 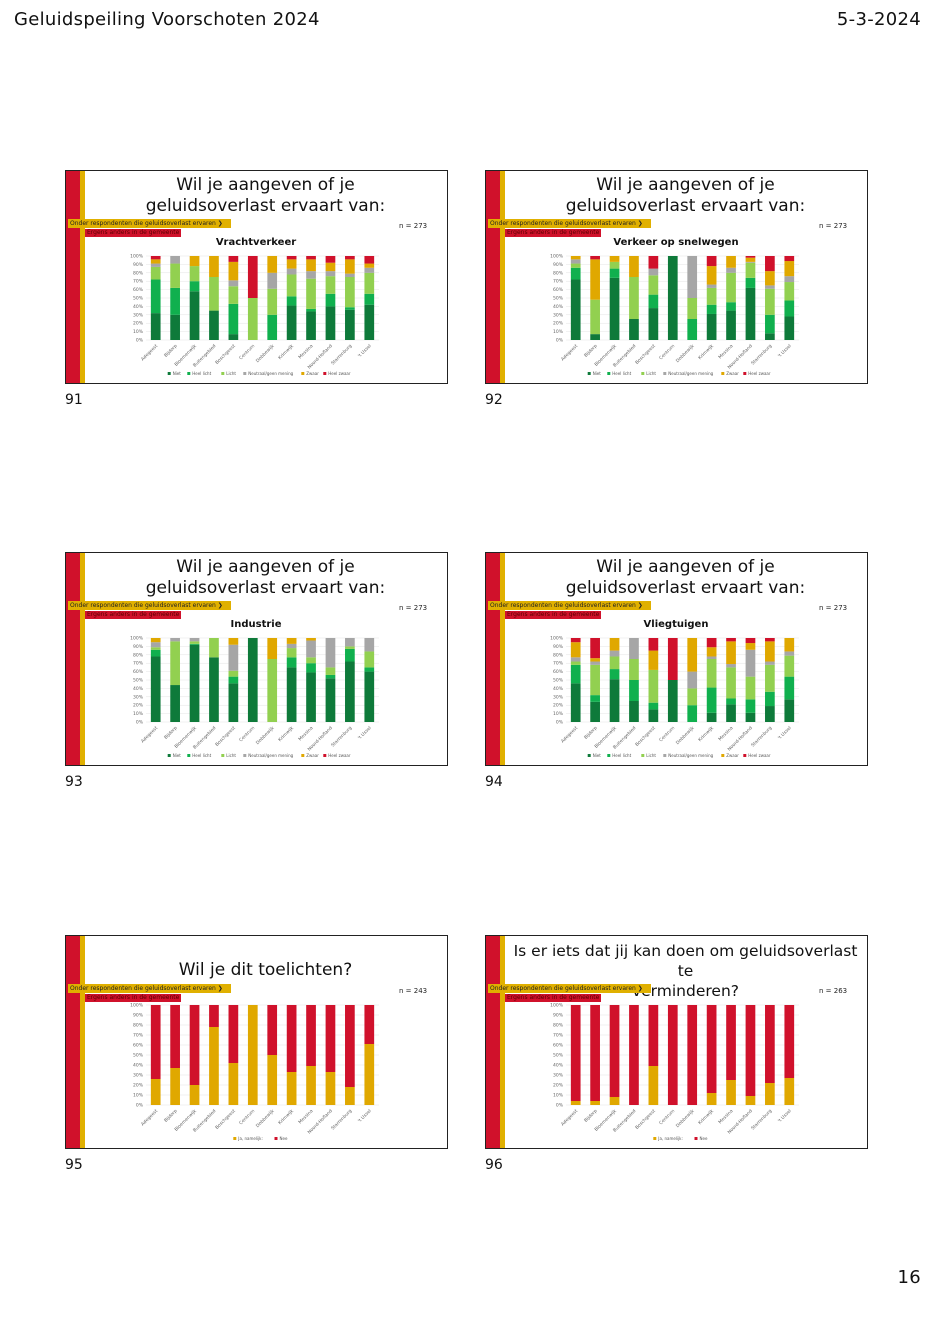 I want to click on y-tick-label: 50%, so click(x=558, y=299).